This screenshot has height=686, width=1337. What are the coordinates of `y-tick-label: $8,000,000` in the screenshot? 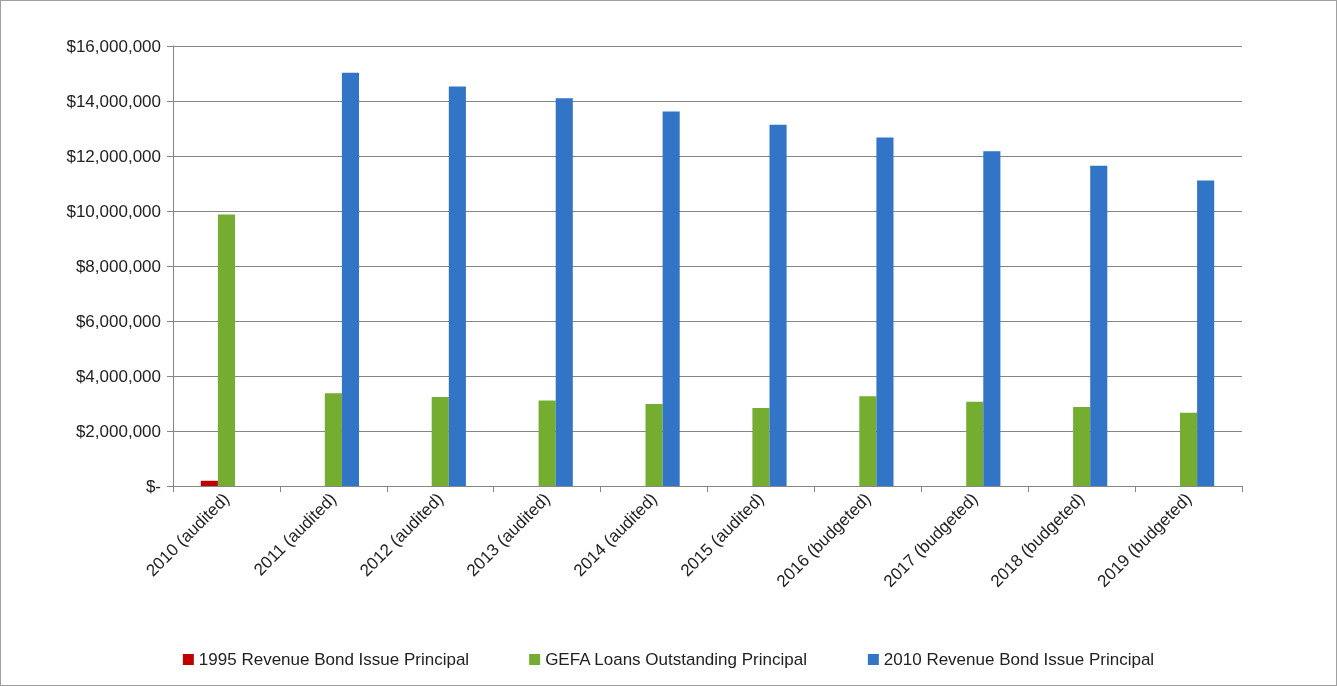 It's located at (118, 266).